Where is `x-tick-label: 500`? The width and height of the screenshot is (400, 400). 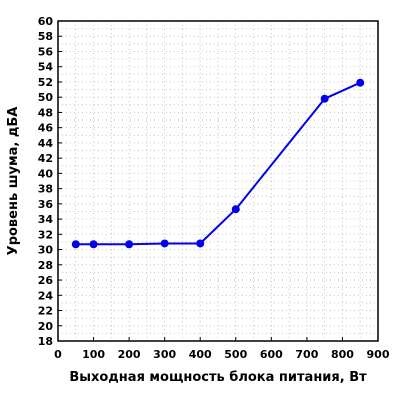
x-tick-label: 500 is located at coordinates (235, 354).